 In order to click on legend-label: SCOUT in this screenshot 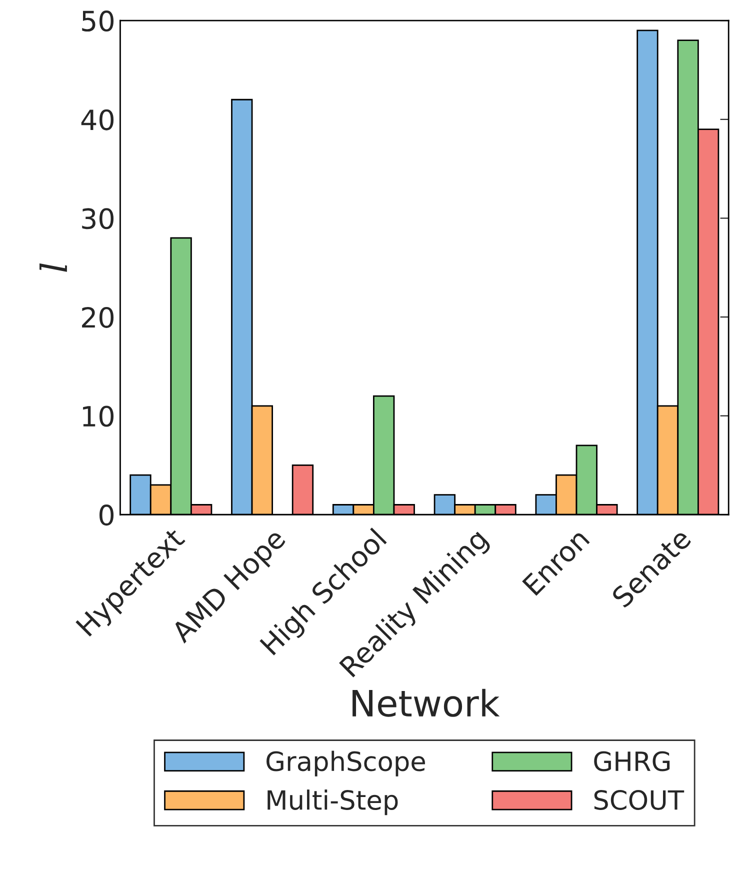, I will do `click(639, 800)`.